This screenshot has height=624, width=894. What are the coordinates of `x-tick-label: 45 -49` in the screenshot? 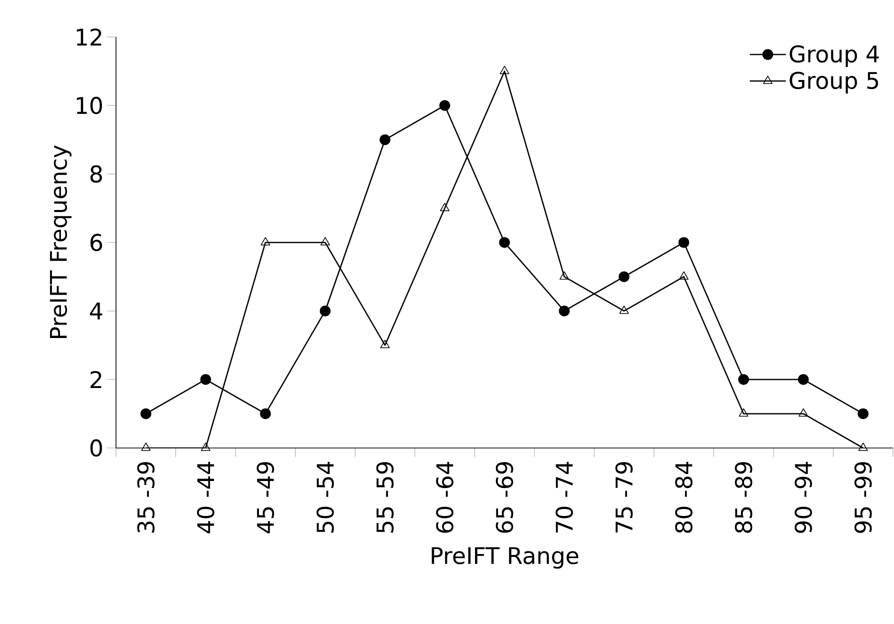 It's located at (265, 498).